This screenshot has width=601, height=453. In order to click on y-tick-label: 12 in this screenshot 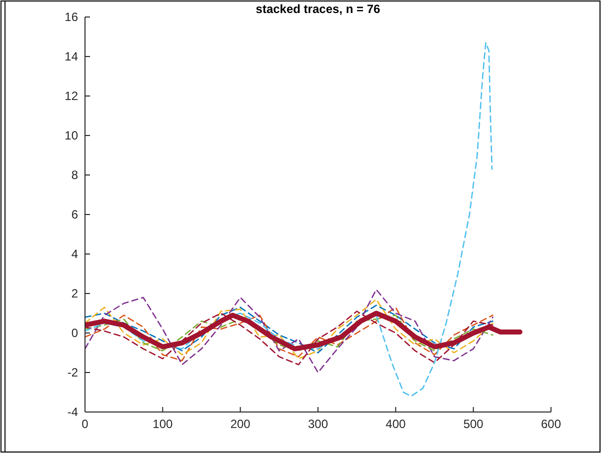, I will do `click(71, 96)`.